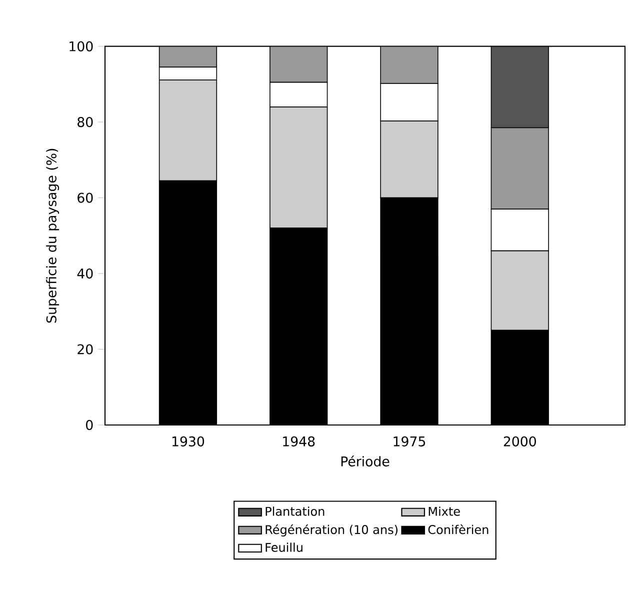  I want to click on x-tick-label: 1975, so click(410, 441).